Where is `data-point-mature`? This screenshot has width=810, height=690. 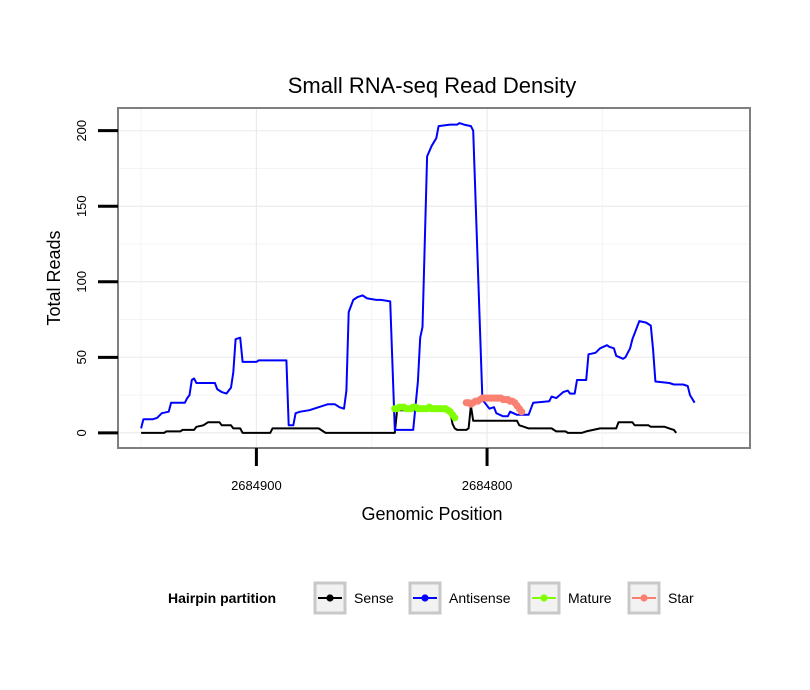
data-point-mature is located at coordinates (455, 418).